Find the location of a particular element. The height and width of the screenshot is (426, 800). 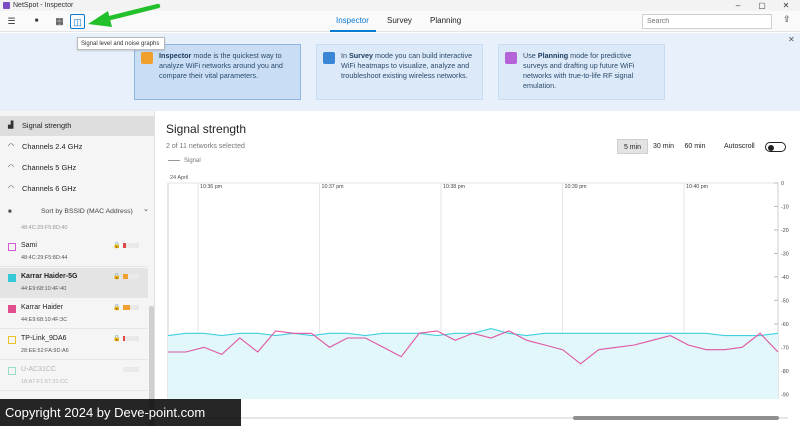

range-60min-button: 60 min is located at coordinates (695, 146).